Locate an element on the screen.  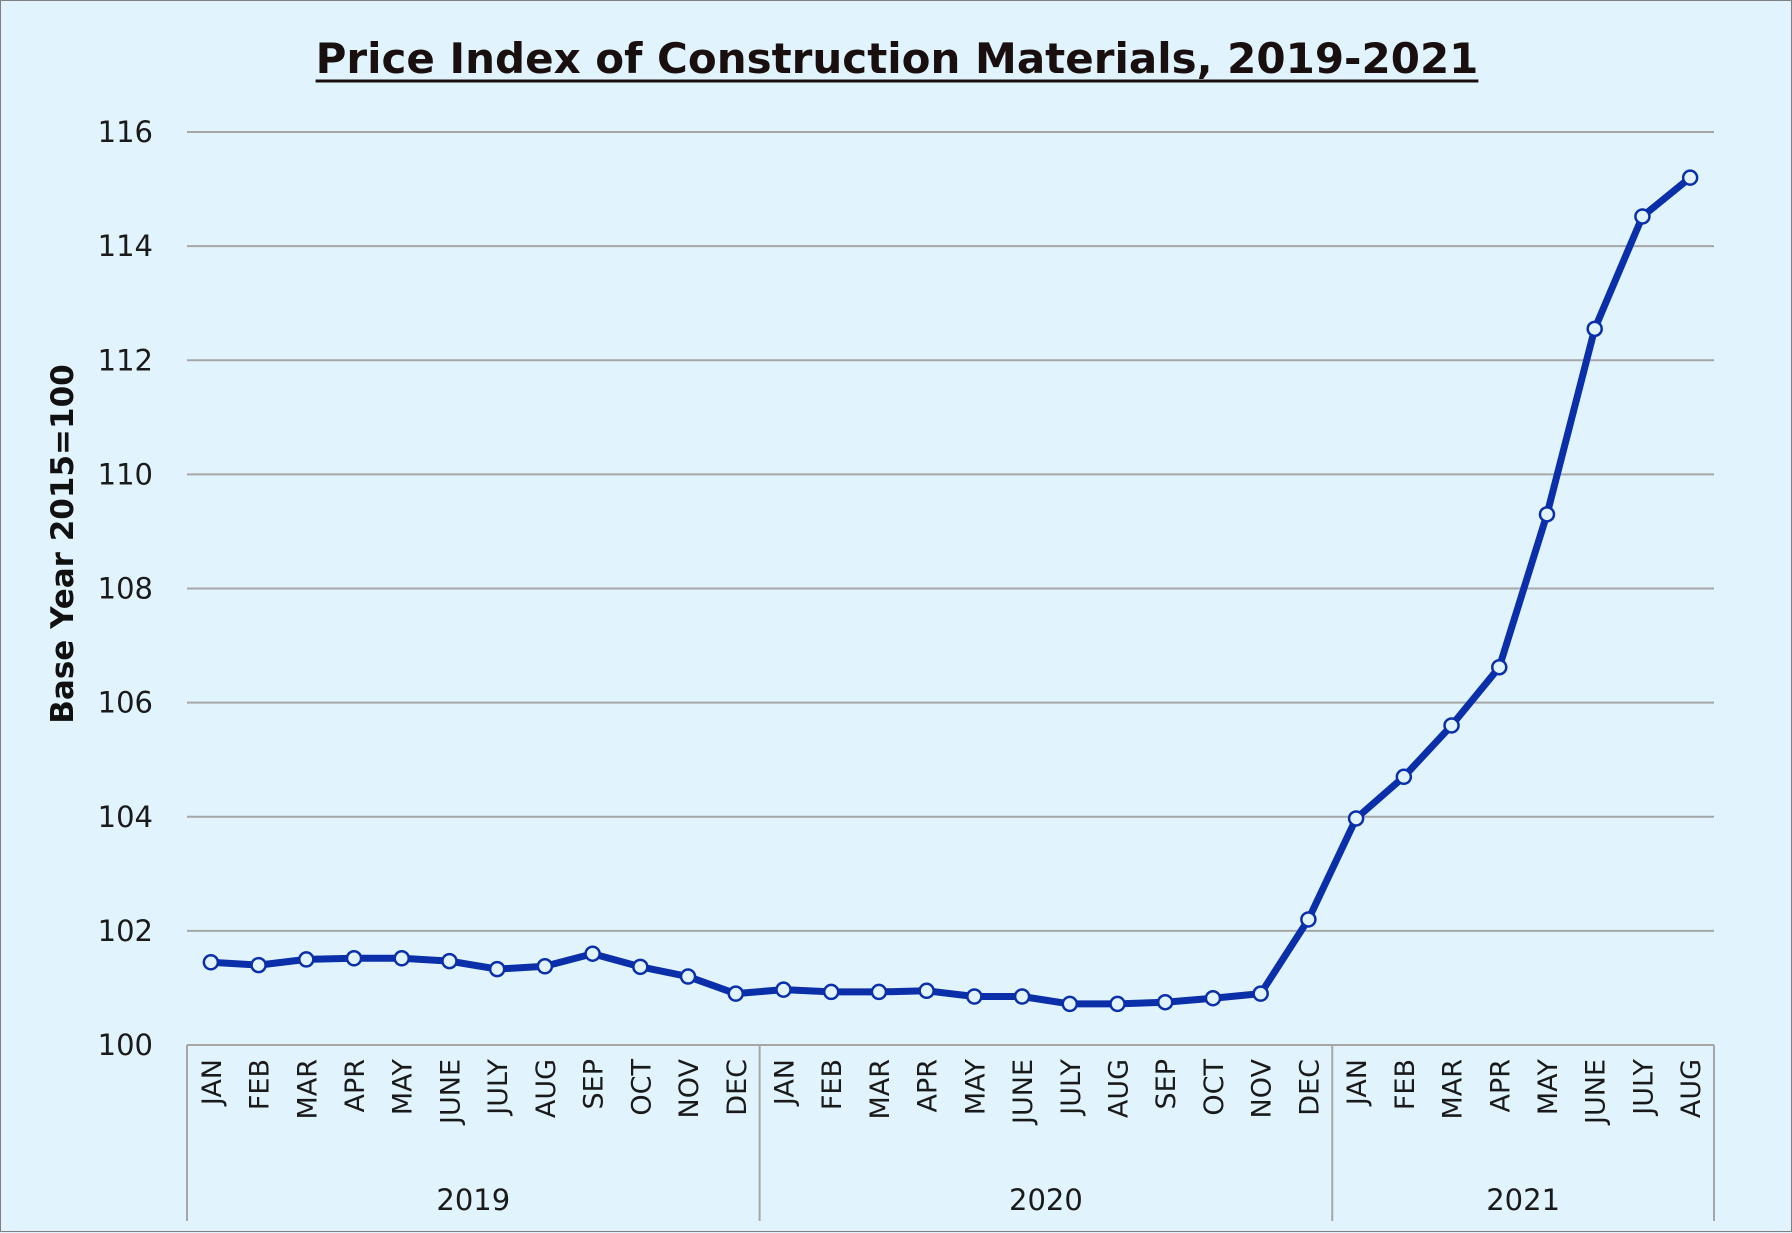
y-tick-label: 116 is located at coordinates (125, 132).